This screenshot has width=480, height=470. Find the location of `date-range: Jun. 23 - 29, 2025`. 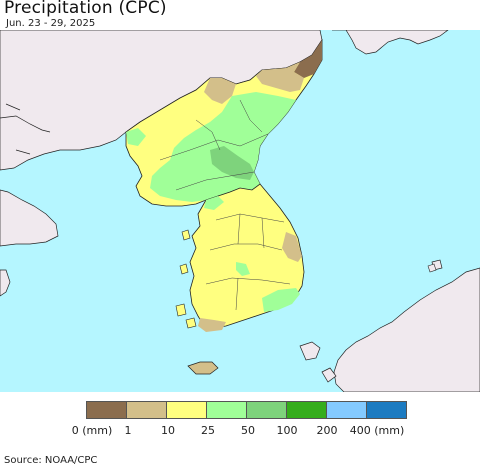

date-range: Jun. 23 - 29, 2025 is located at coordinates (51, 23).